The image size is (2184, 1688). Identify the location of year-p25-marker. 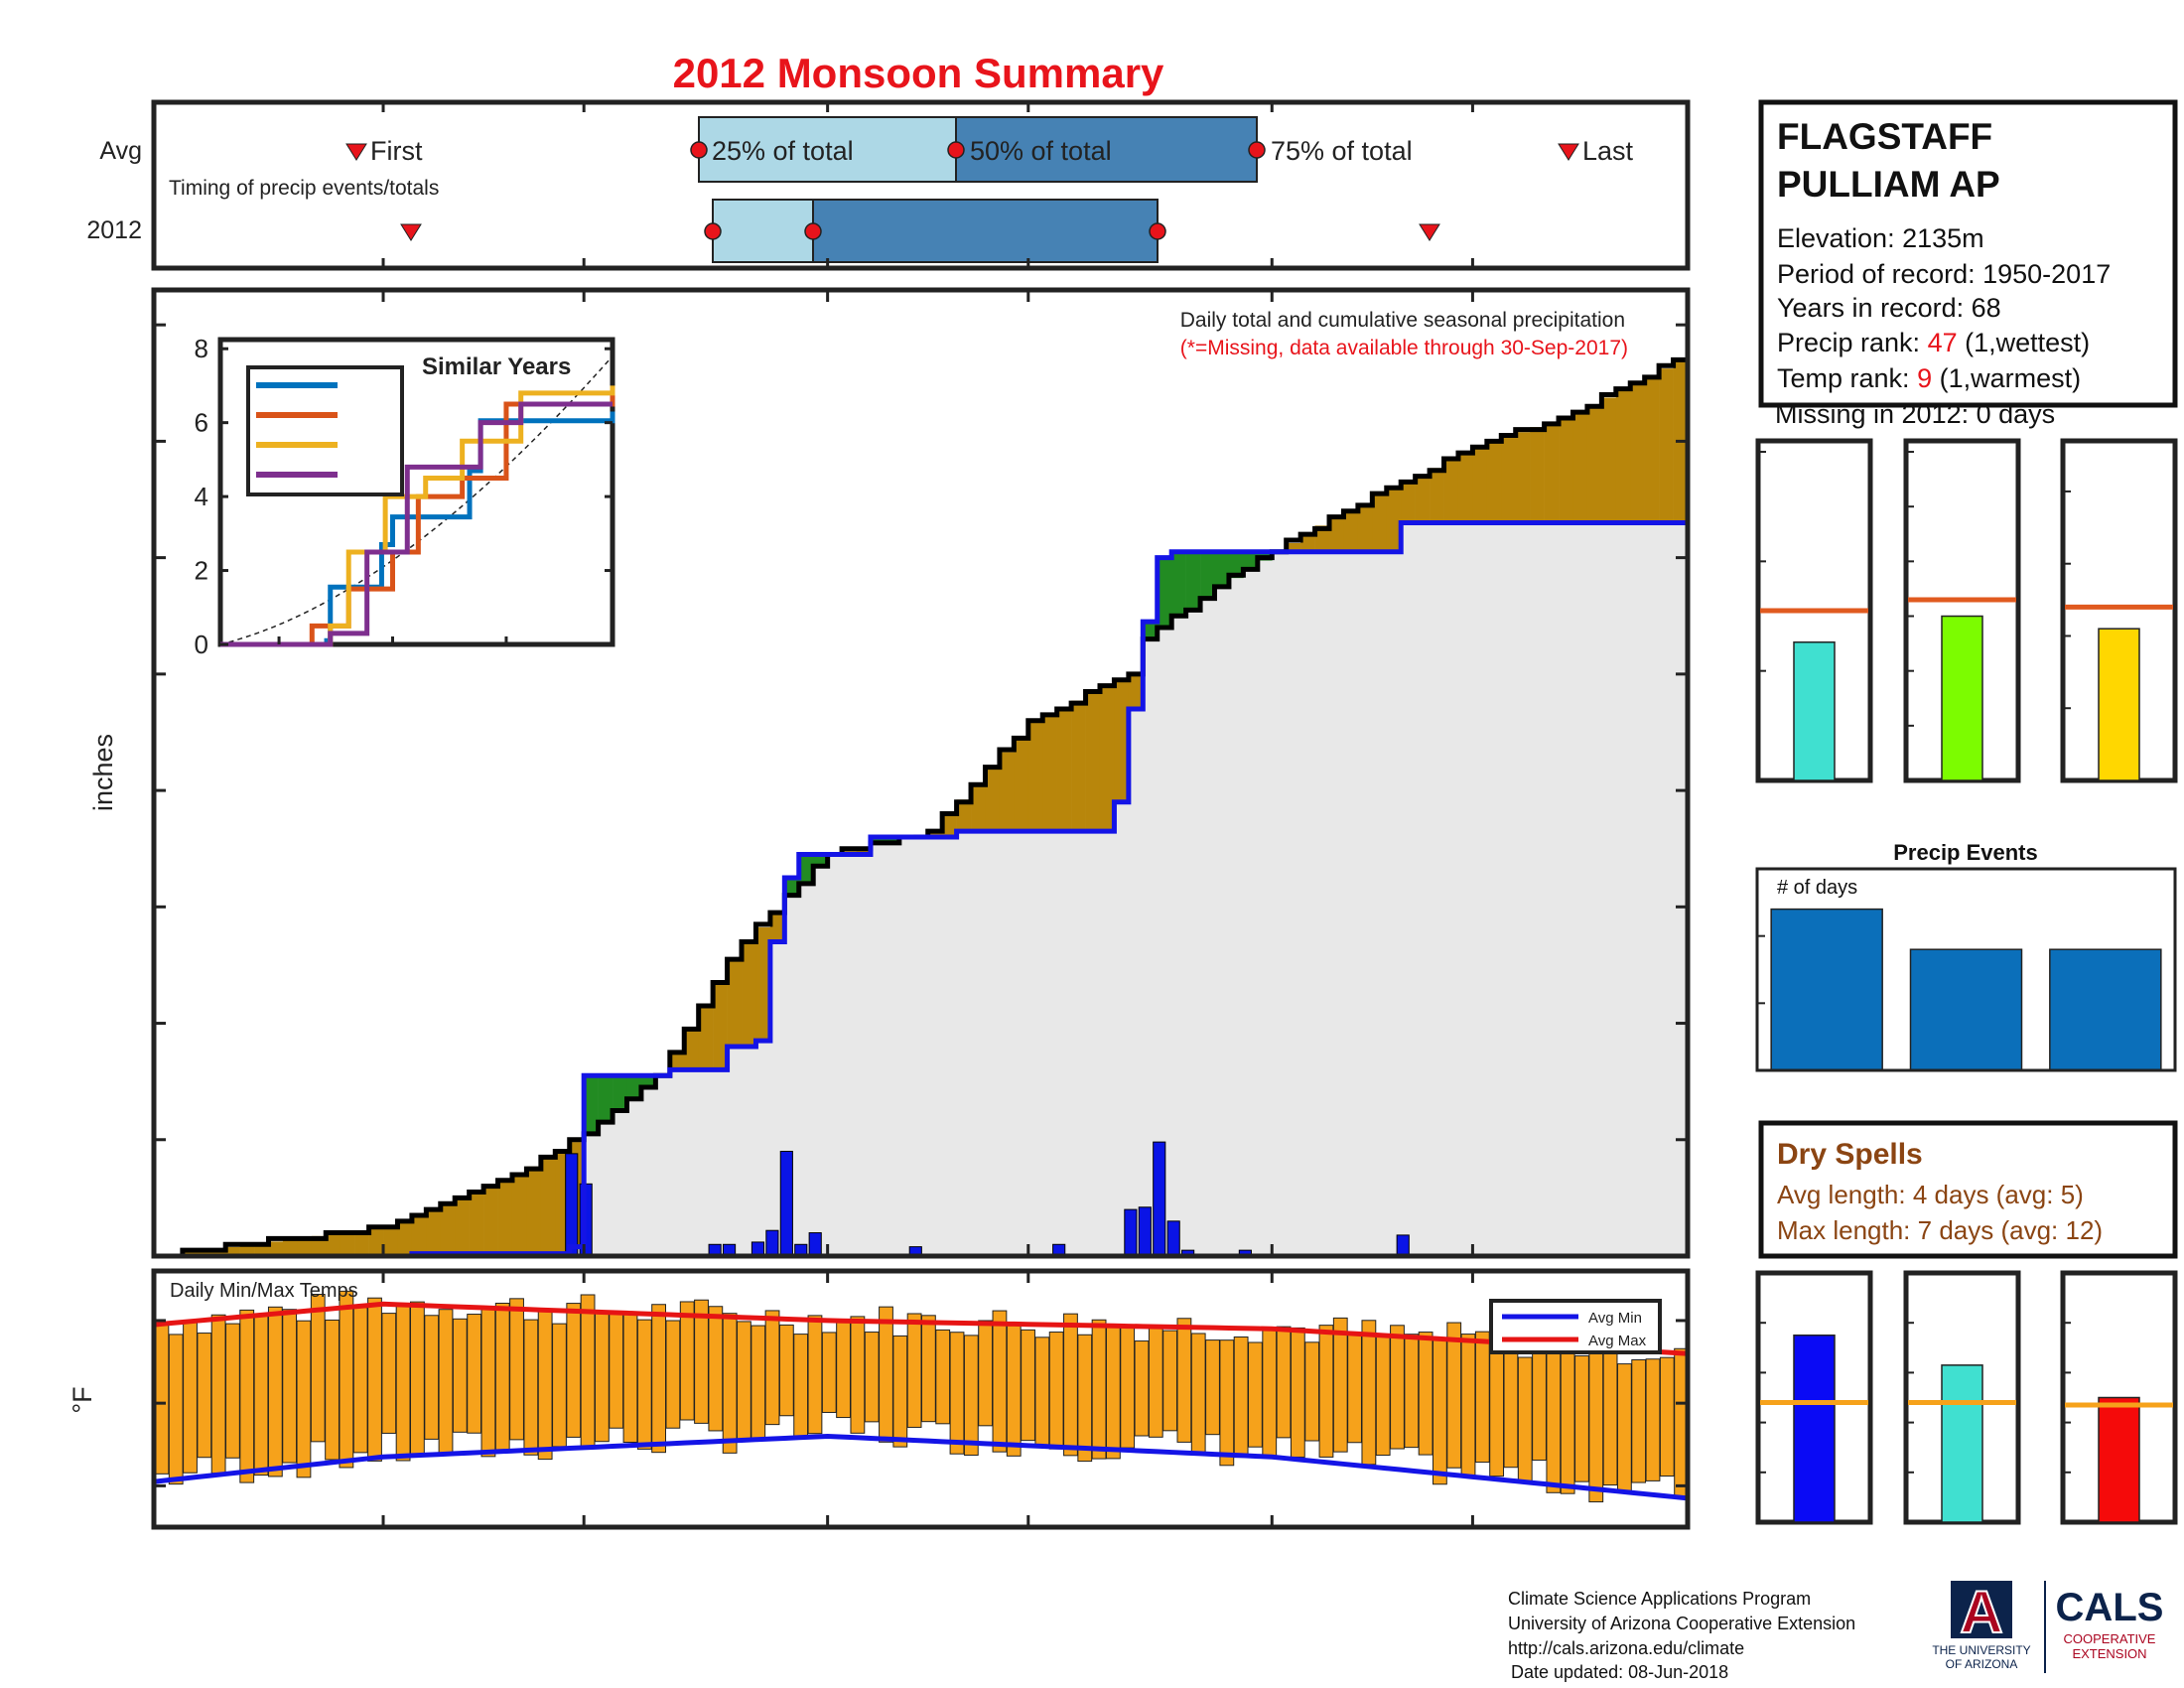
(713, 231).